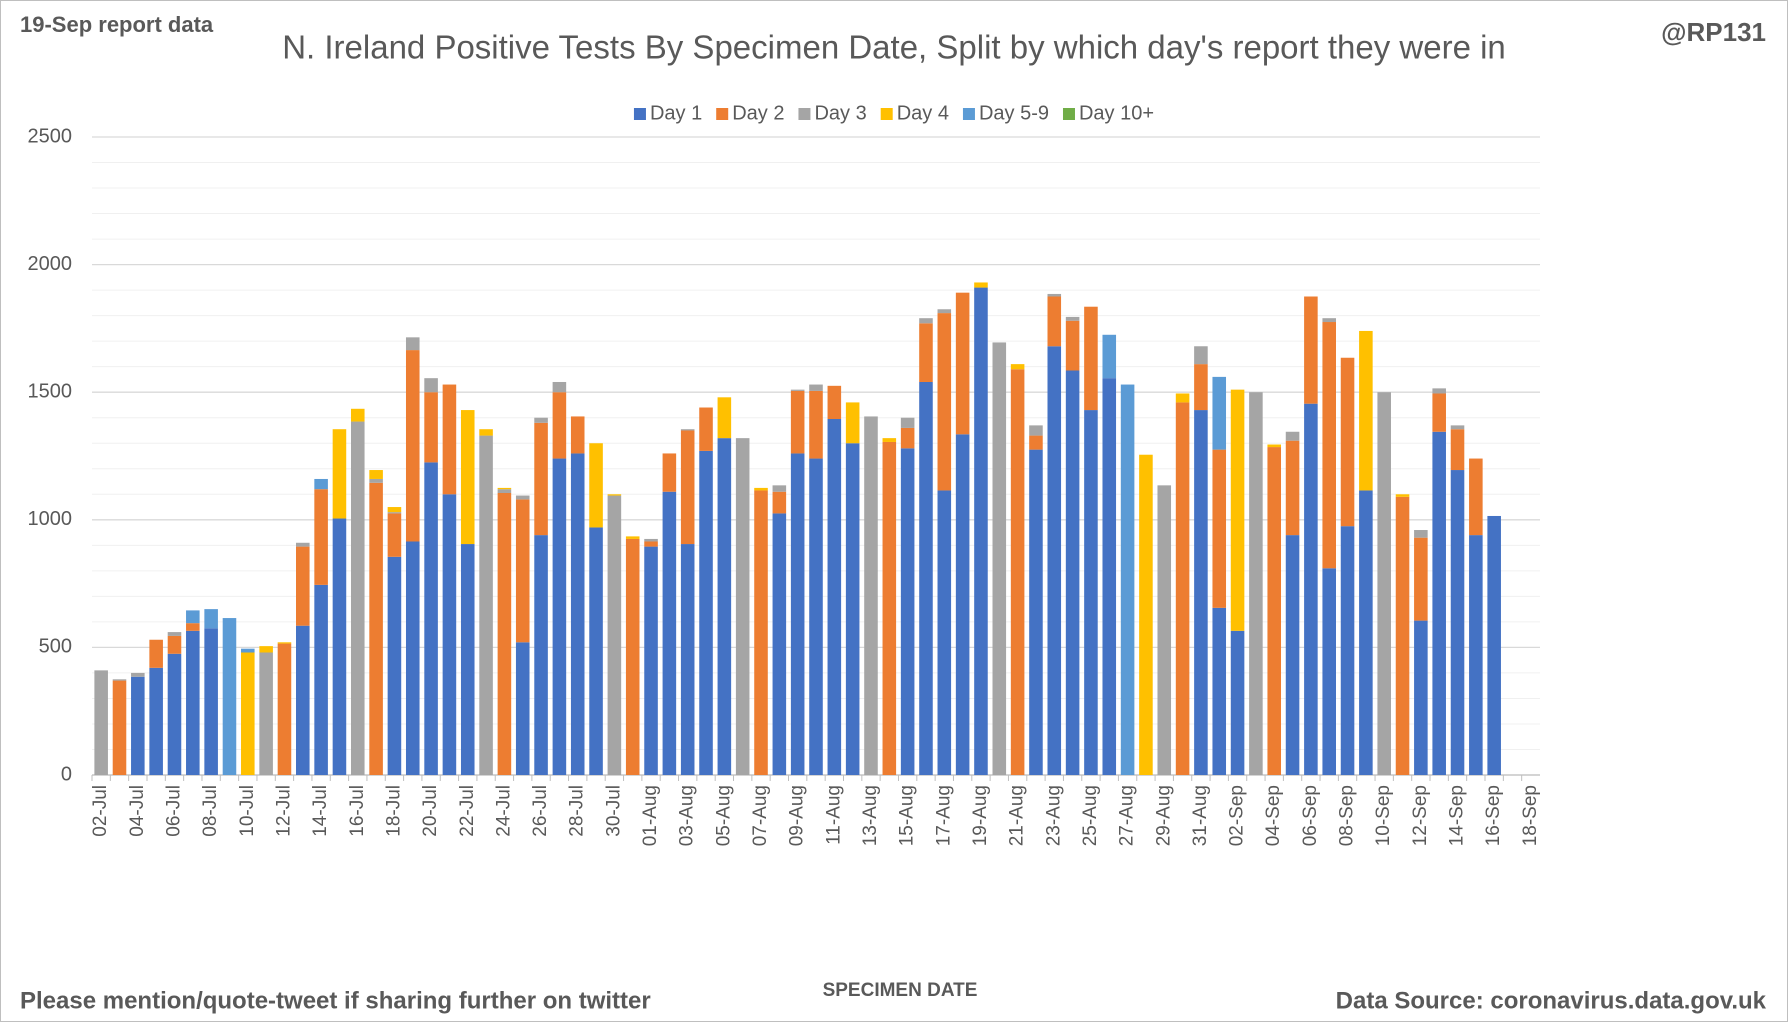 The image size is (1788, 1022). I want to click on x-tick-label: 10-Jul, so click(247, 811).